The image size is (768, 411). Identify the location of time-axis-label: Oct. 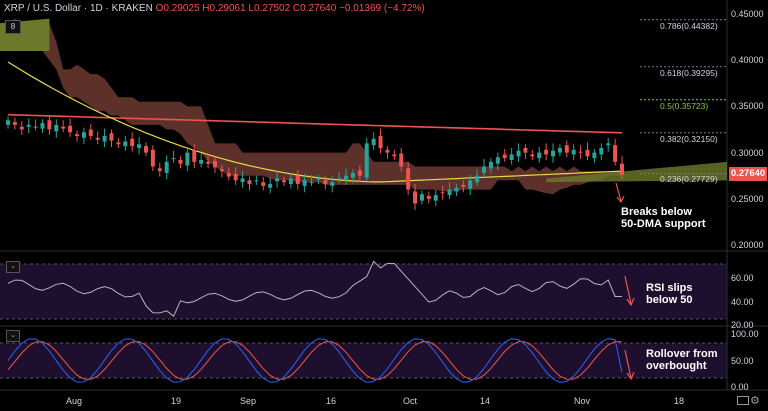
(410, 401).